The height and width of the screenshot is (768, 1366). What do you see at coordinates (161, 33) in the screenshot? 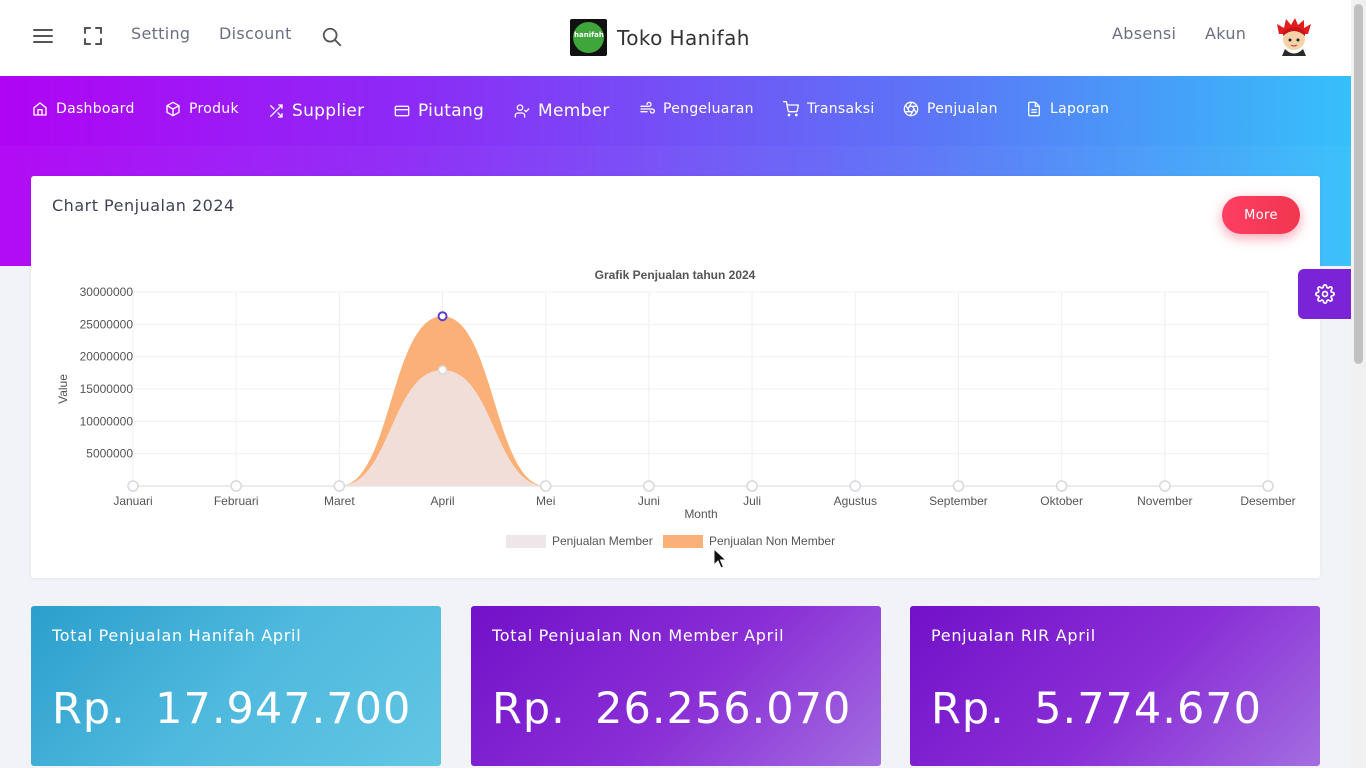
I see `setting-link: Setting` at bounding box center [161, 33].